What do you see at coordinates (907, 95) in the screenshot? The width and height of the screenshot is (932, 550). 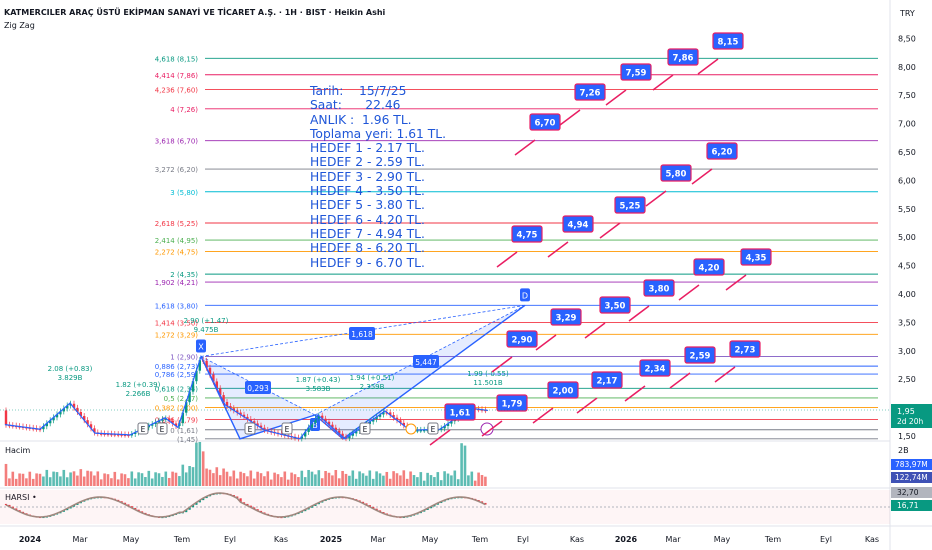 I see `y-tick-label: 7,50` at bounding box center [907, 95].